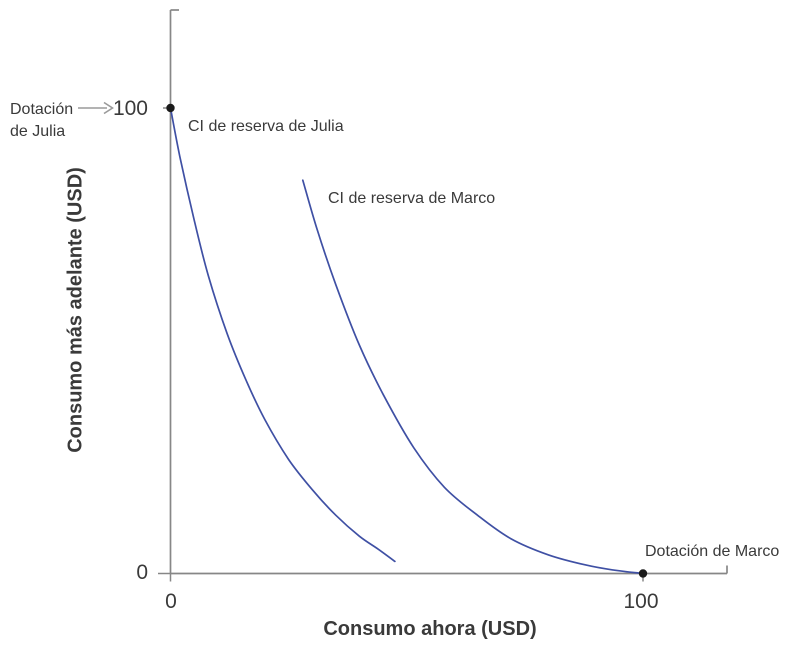 The image size is (810, 649). Describe the element at coordinates (130, 108) in the screenshot. I see `y-axis-tick-label-100: 100` at that location.